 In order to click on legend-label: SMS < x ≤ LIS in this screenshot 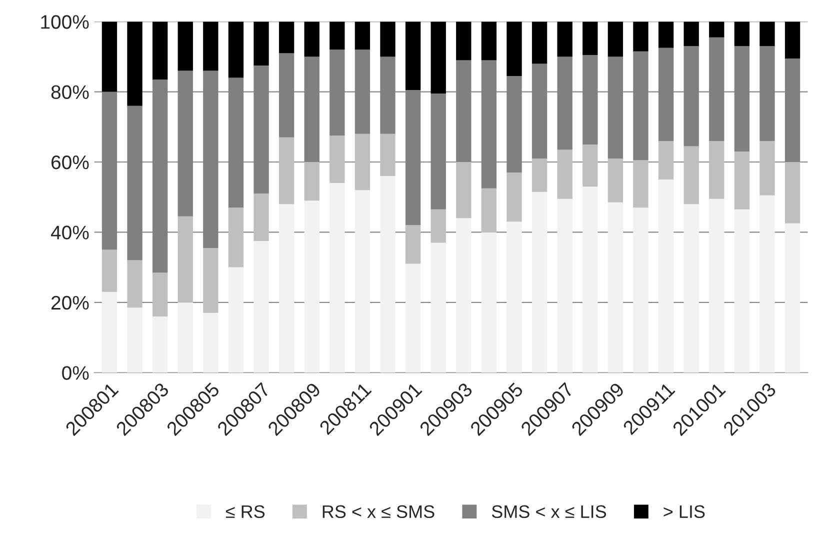, I will do `click(549, 511)`.